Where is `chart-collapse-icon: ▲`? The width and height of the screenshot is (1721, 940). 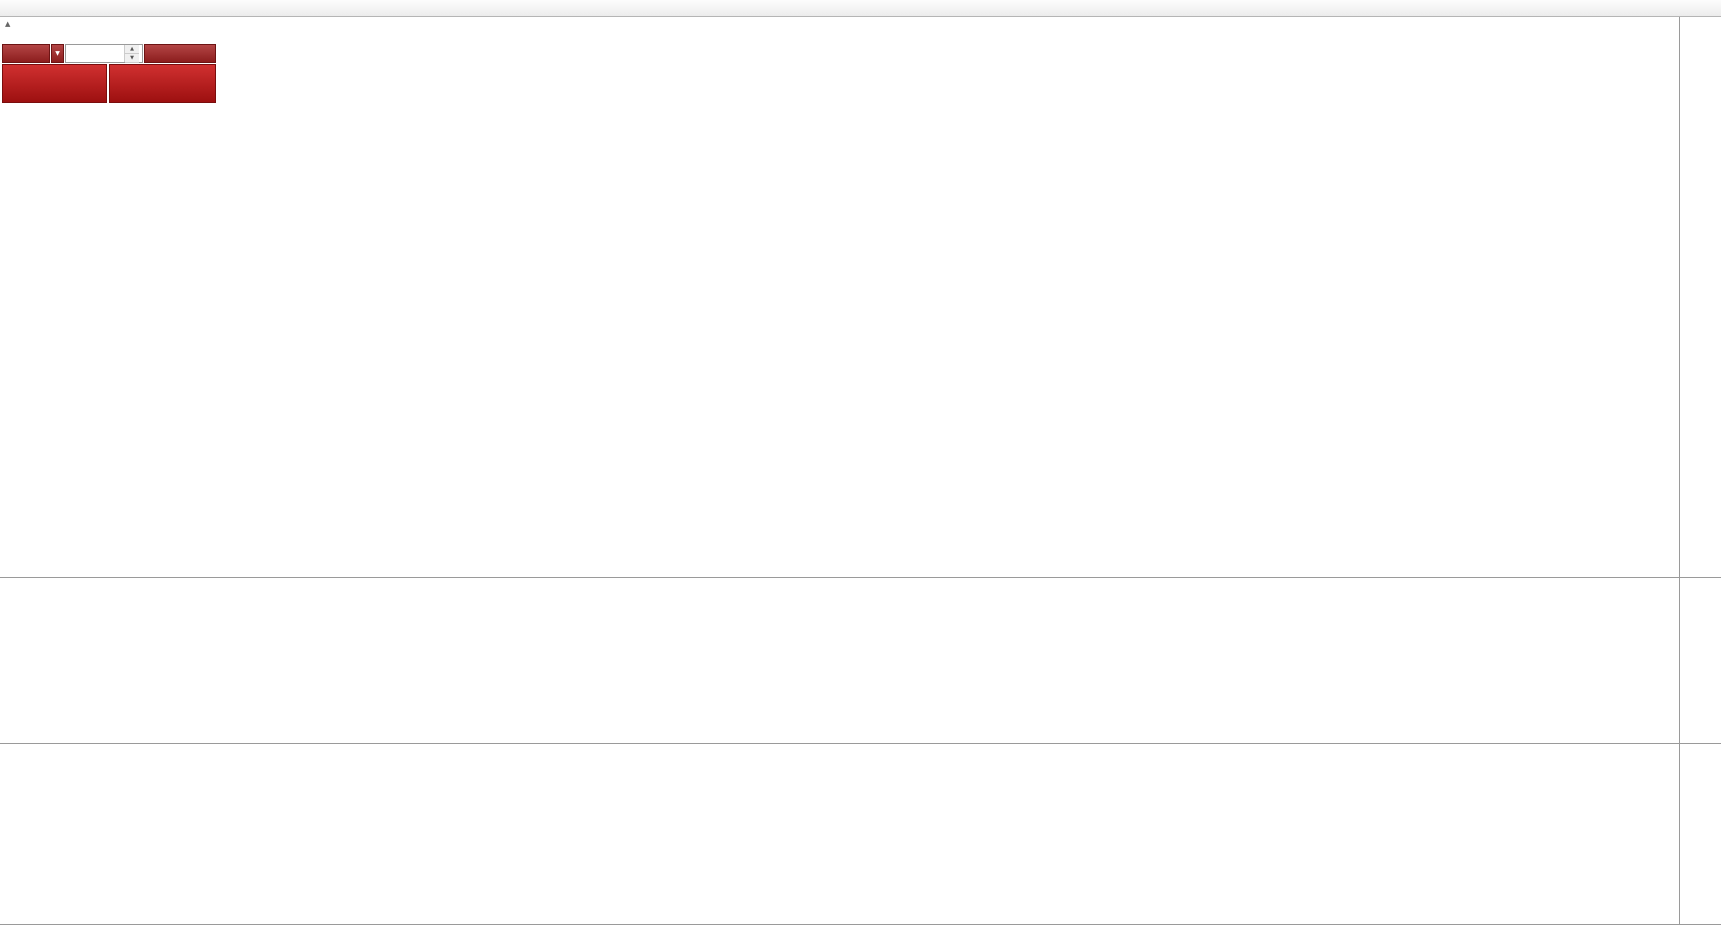 chart-collapse-icon: ▲ is located at coordinates (8, 24).